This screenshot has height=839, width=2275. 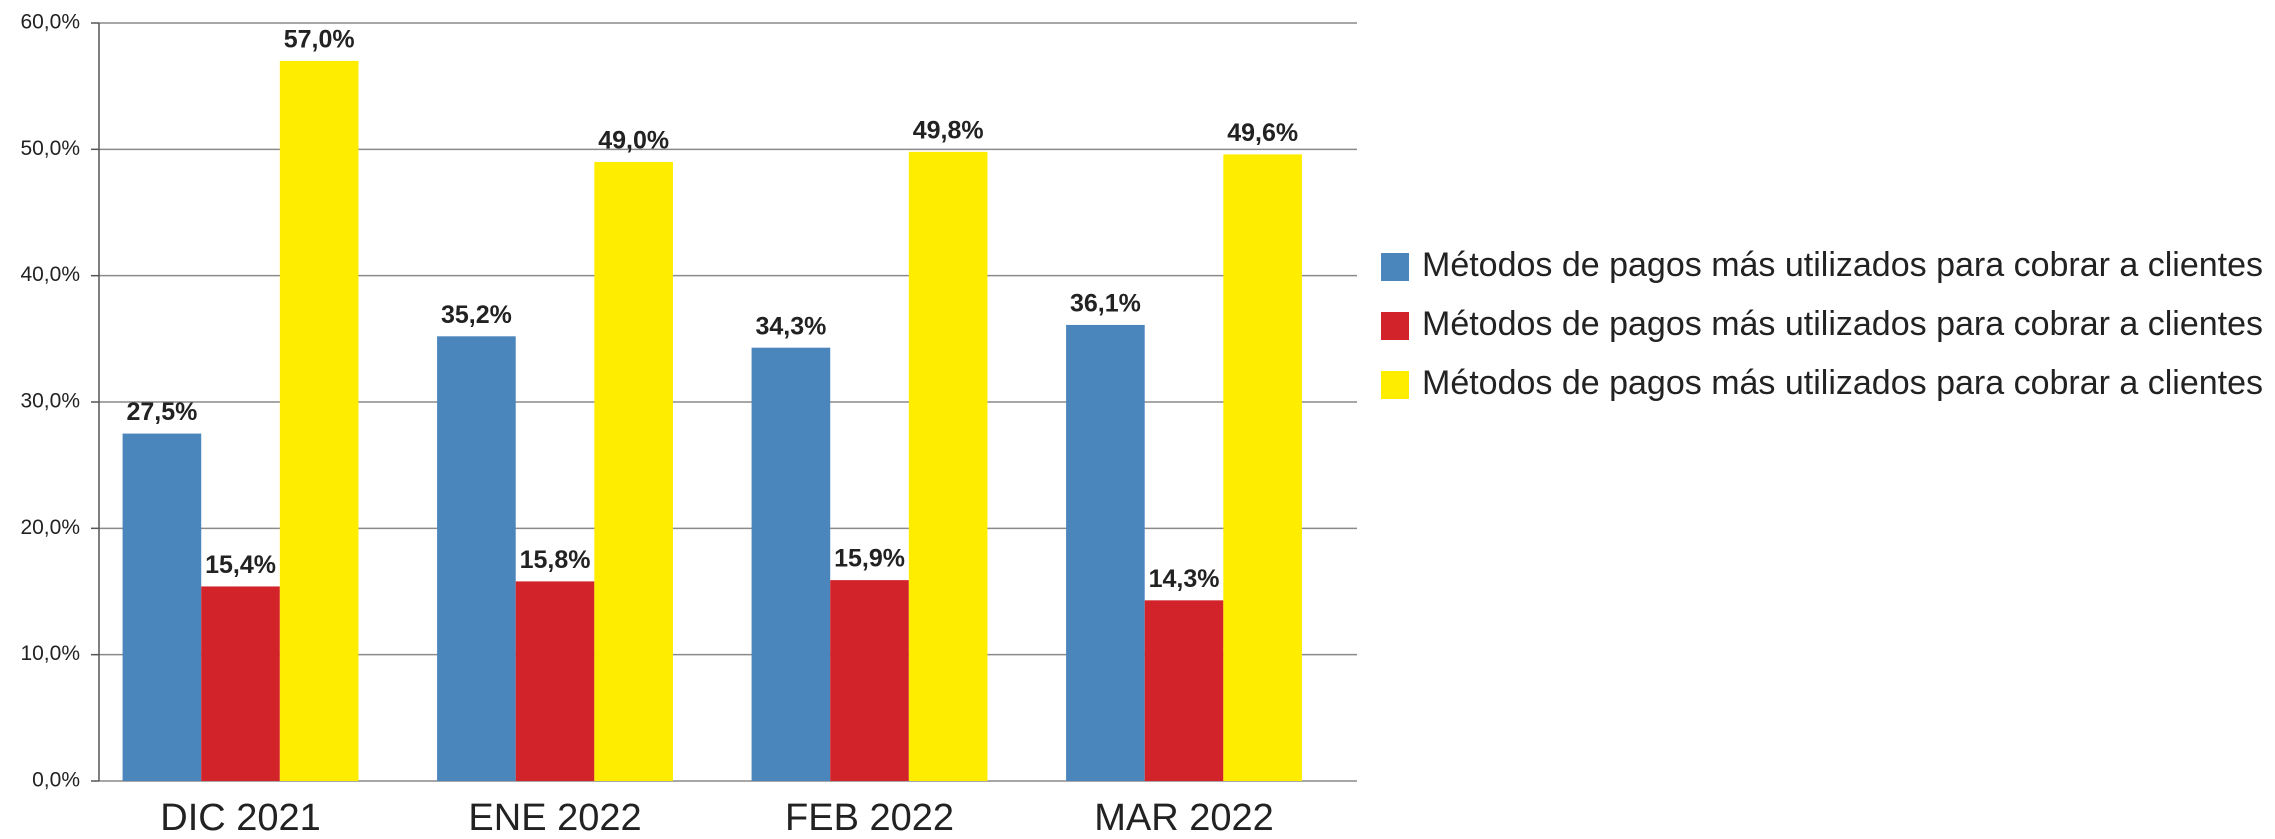 What do you see at coordinates (869, 818) in the screenshot?
I see `x-tick-label: FEB 2022` at bounding box center [869, 818].